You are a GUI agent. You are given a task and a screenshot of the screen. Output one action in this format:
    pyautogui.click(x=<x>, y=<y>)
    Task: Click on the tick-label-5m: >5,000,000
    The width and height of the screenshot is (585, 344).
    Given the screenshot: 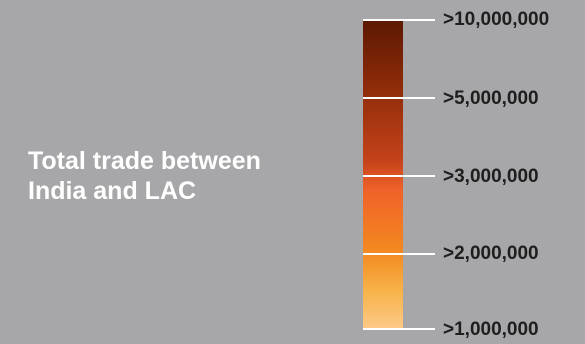 What is the action you would take?
    pyautogui.click(x=491, y=98)
    